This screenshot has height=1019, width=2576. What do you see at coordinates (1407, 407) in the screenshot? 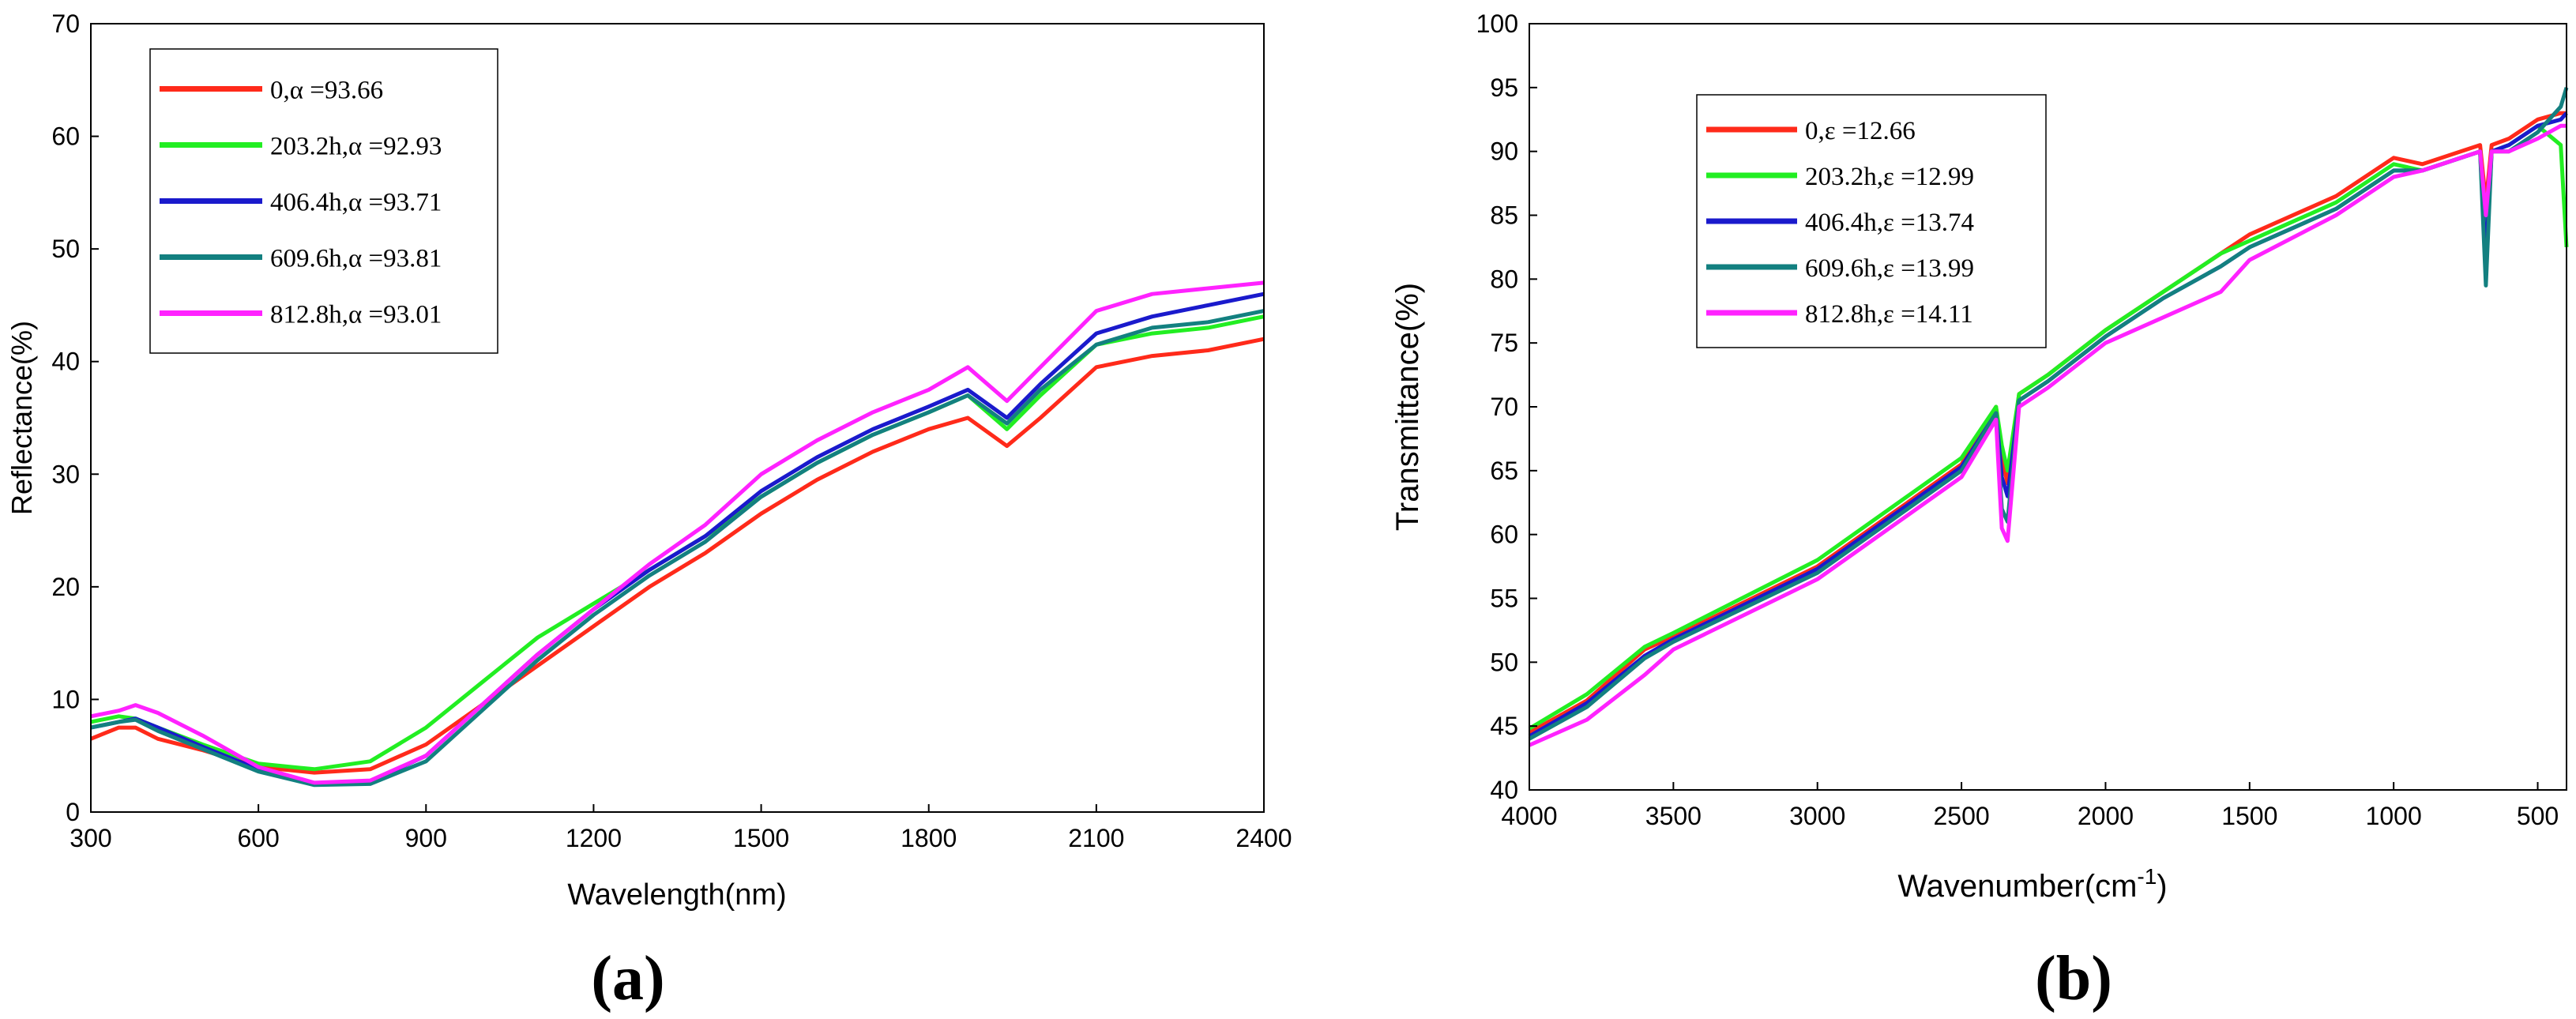
I see `y-axis-label-b: Transmittance(%)` at bounding box center [1407, 407].